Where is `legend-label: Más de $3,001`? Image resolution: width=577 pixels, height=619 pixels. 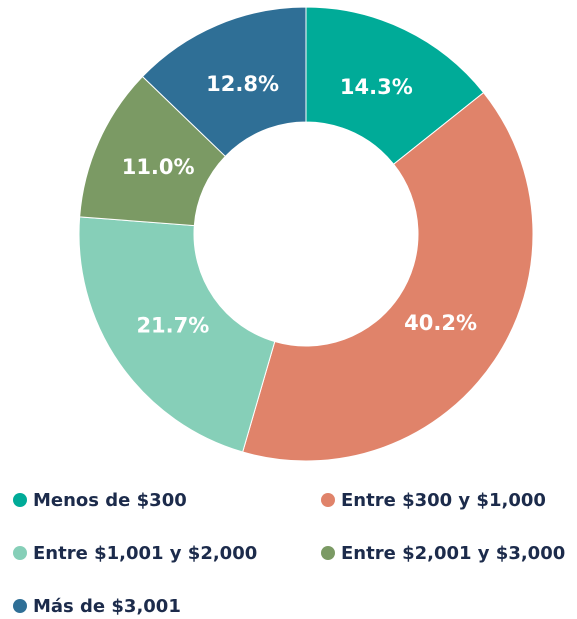
legend-label: Más de $3,001 is located at coordinates (107, 606).